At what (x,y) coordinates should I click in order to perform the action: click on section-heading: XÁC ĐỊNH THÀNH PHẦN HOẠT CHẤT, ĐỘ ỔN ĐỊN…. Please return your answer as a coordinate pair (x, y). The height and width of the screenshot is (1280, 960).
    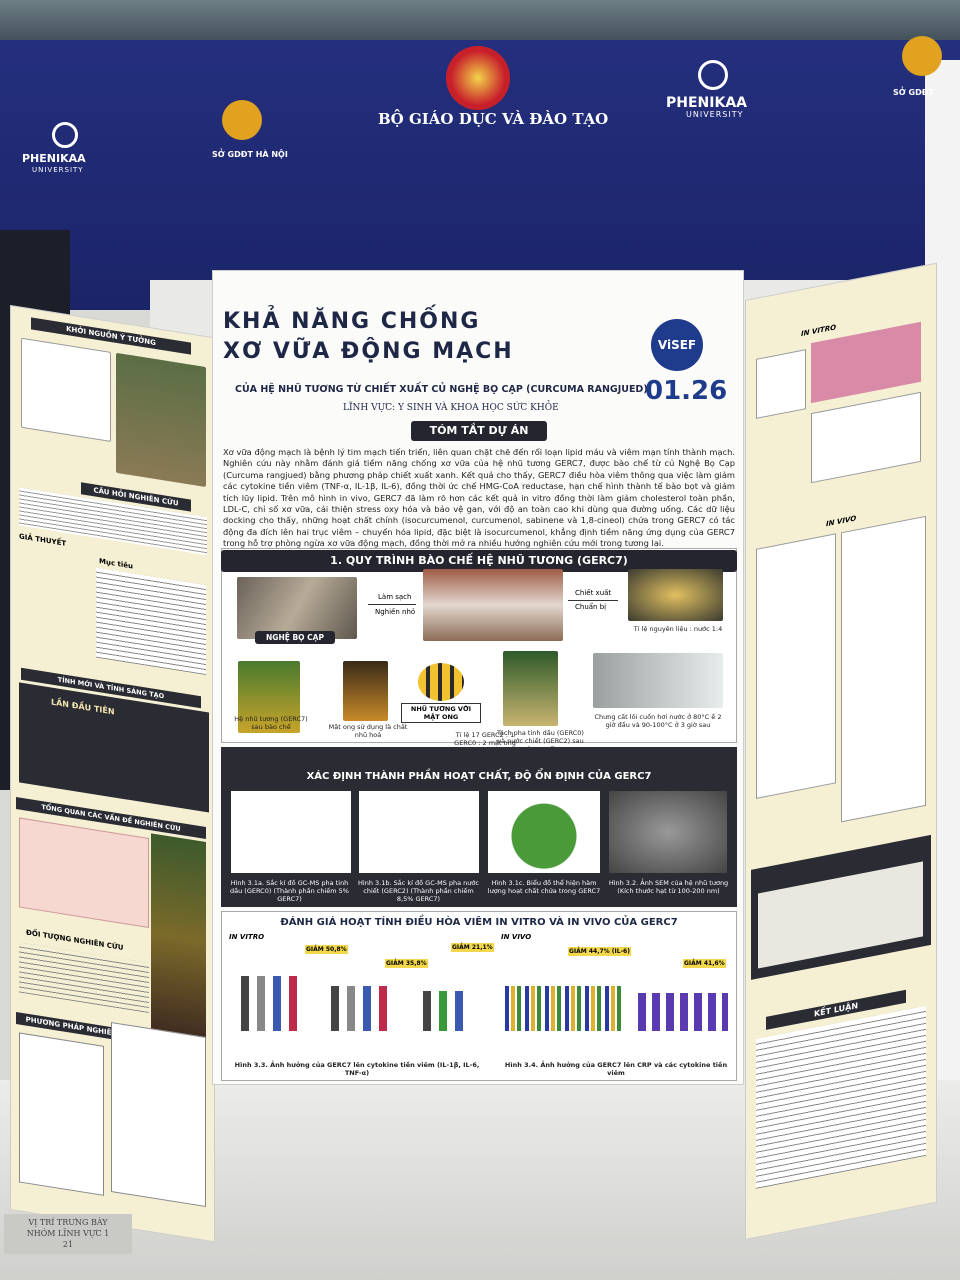
    Looking at the image, I should click on (479, 776).